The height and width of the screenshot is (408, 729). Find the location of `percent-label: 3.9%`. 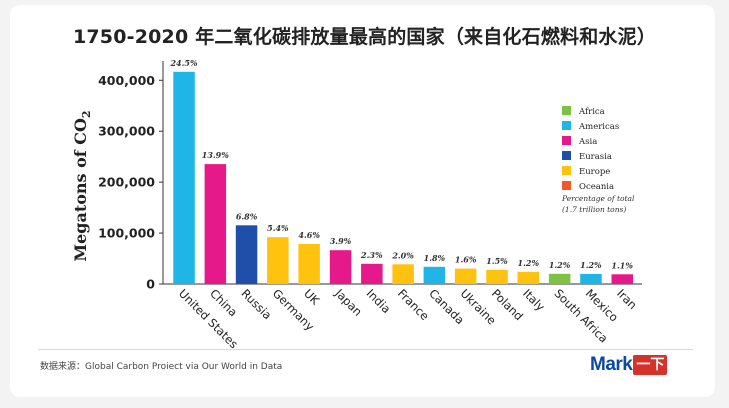

percent-label: 3.9% is located at coordinates (341, 241).